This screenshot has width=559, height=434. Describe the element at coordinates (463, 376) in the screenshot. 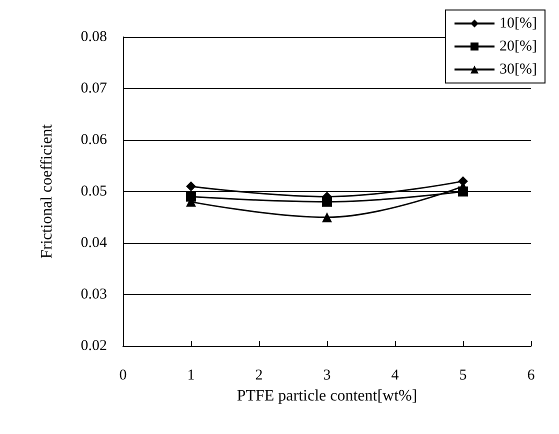

I see `x-tick-label: 5` at that location.